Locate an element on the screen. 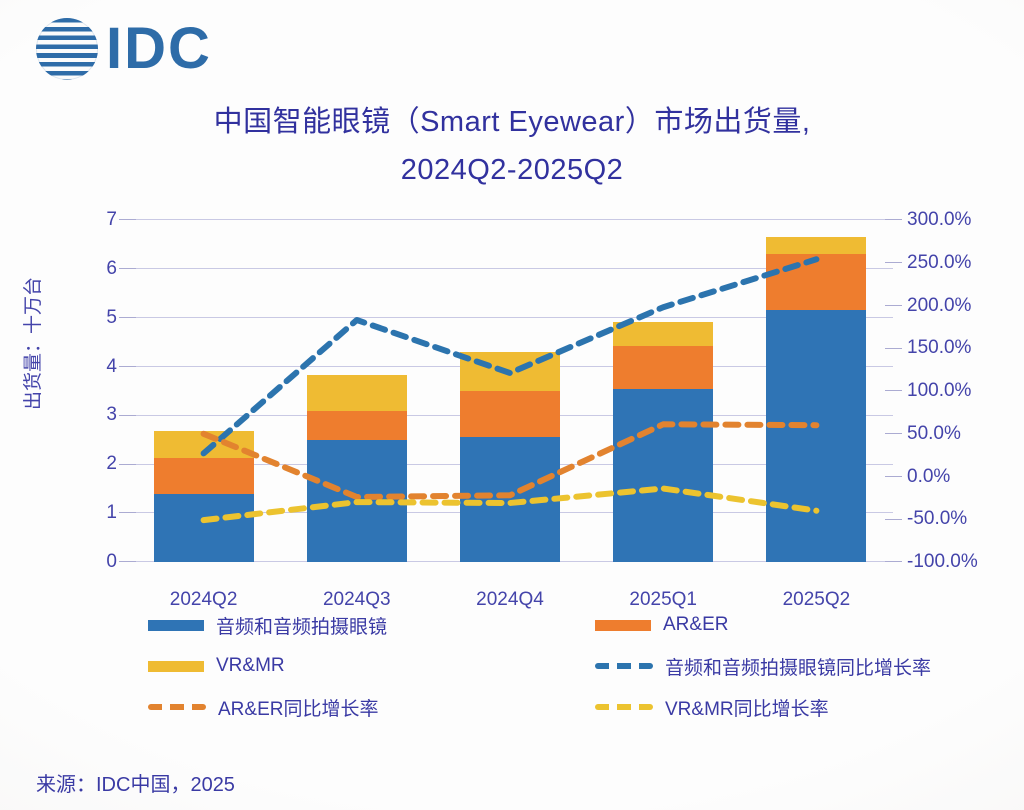 The height and width of the screenshot is (810, 1024). right-axis-label: 150.0% is located at coordinates (939, 348).